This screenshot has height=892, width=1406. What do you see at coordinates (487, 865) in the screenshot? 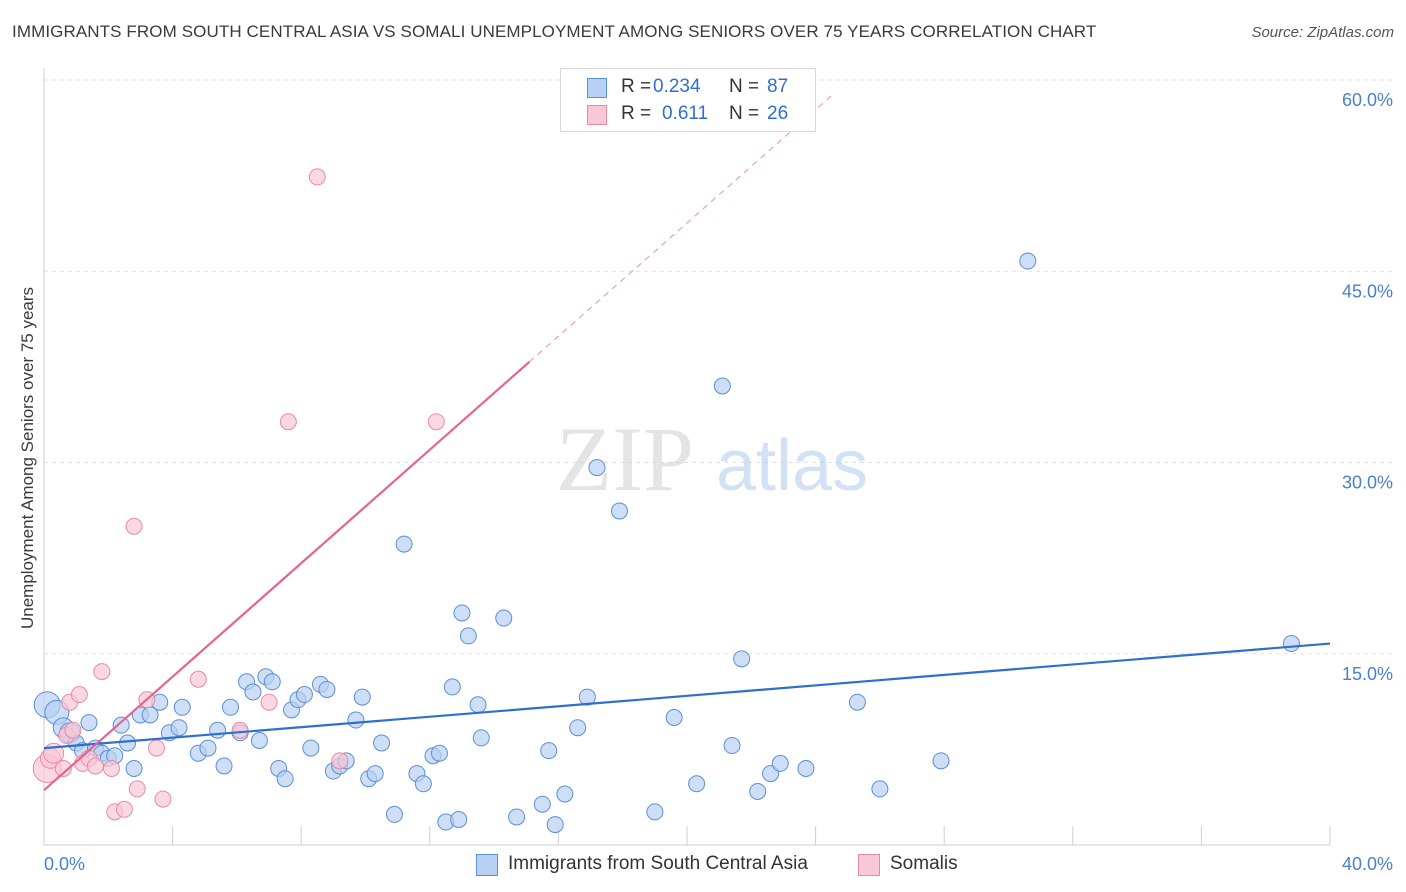
I see `legend-swatch-blue` at bounding box center [487, 865].